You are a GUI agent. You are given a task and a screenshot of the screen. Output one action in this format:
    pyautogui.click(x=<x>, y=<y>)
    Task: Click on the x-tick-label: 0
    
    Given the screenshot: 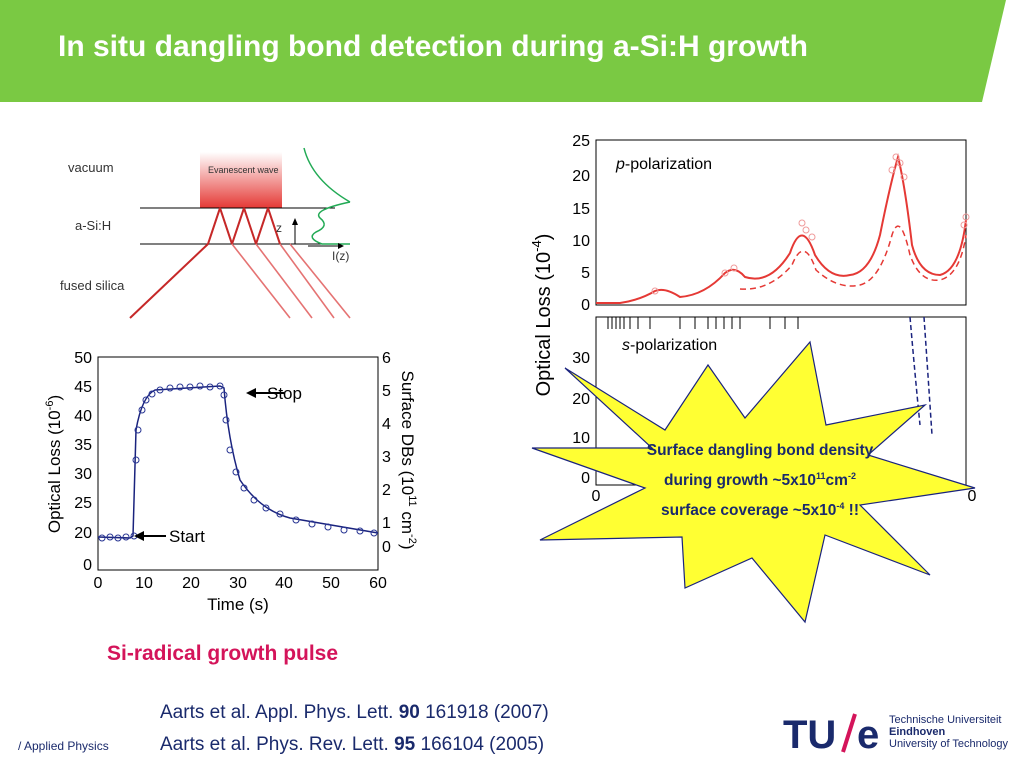 What is the action you would take?
    pyautogui.click(x=98, y=583)
    